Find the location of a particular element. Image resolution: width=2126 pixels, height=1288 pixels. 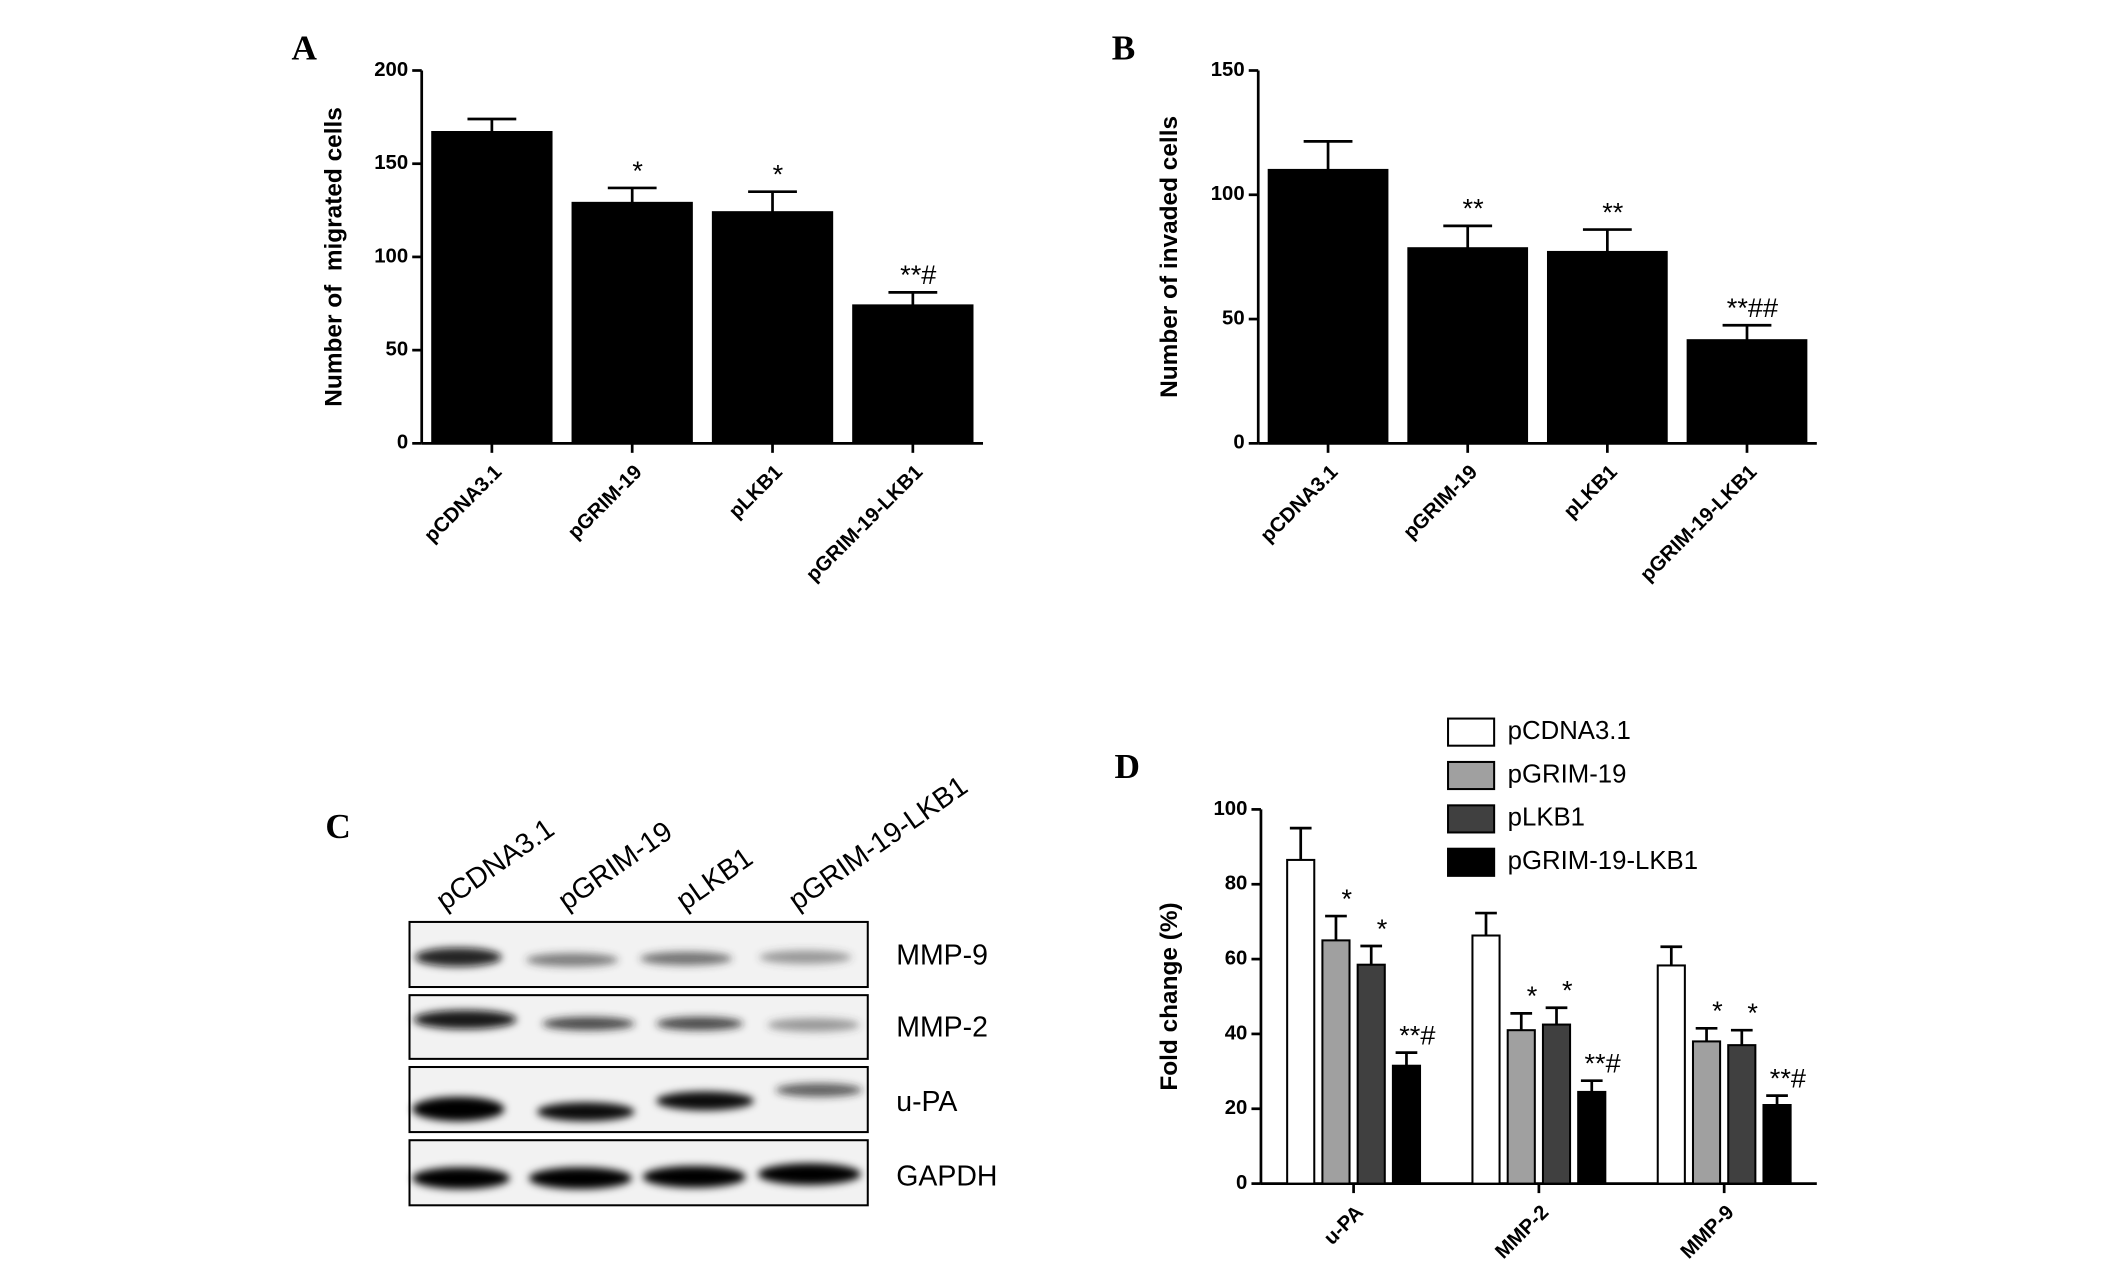

lane-label: pCDNA3.1 is located at coordinates (495, 865).